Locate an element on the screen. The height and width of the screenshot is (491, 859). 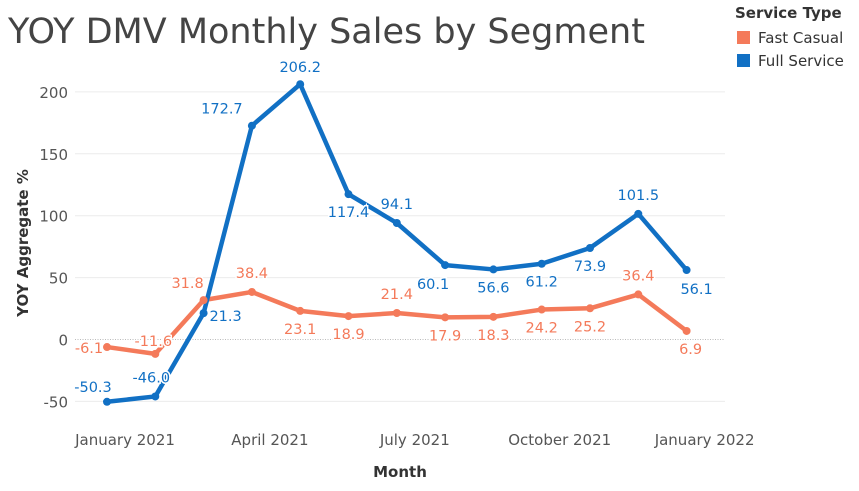
data-label: 17.9 is located at coordinates (445, 336).